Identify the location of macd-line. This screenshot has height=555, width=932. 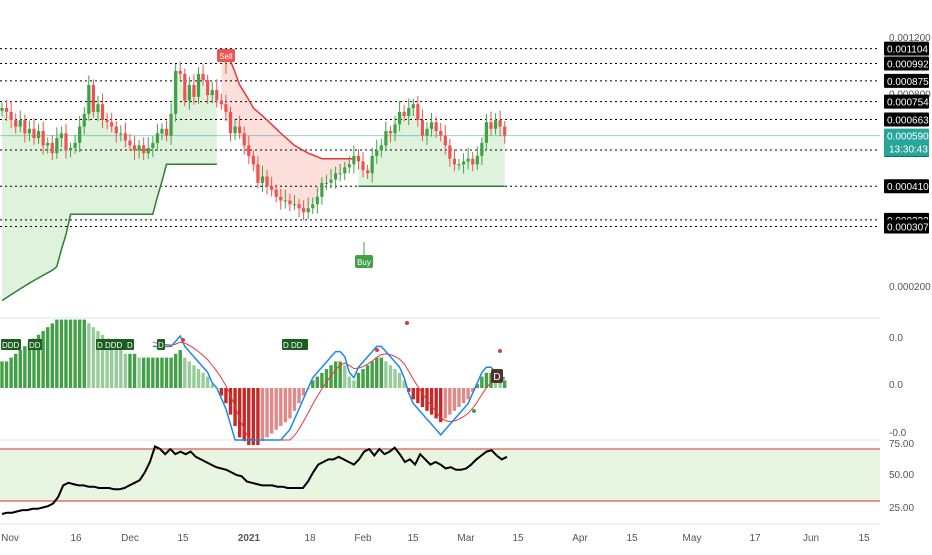
(328, 387).